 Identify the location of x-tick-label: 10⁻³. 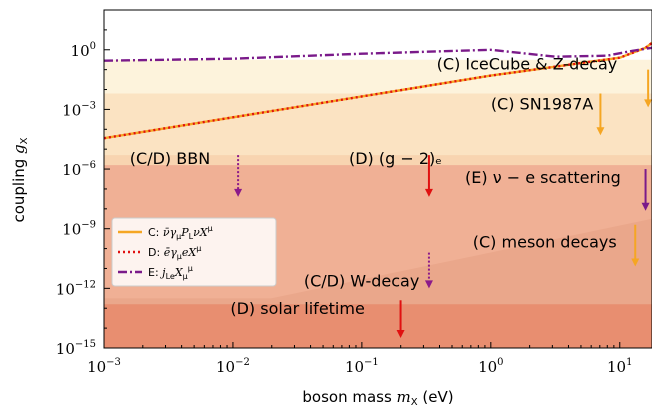
(104, 366).